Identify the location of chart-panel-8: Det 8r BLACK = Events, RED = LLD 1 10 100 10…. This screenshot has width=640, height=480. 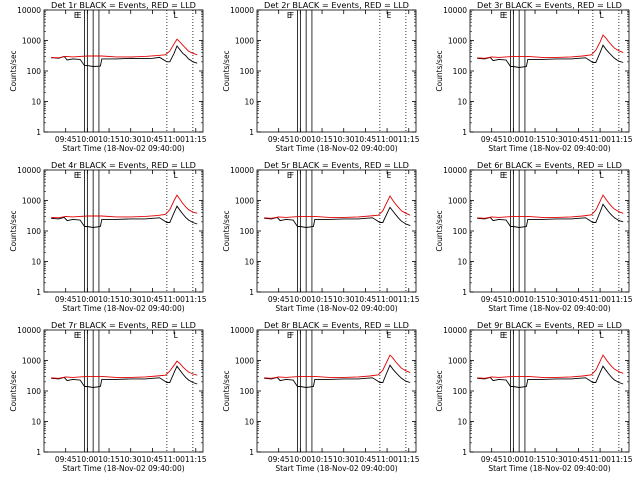
(321, 396).